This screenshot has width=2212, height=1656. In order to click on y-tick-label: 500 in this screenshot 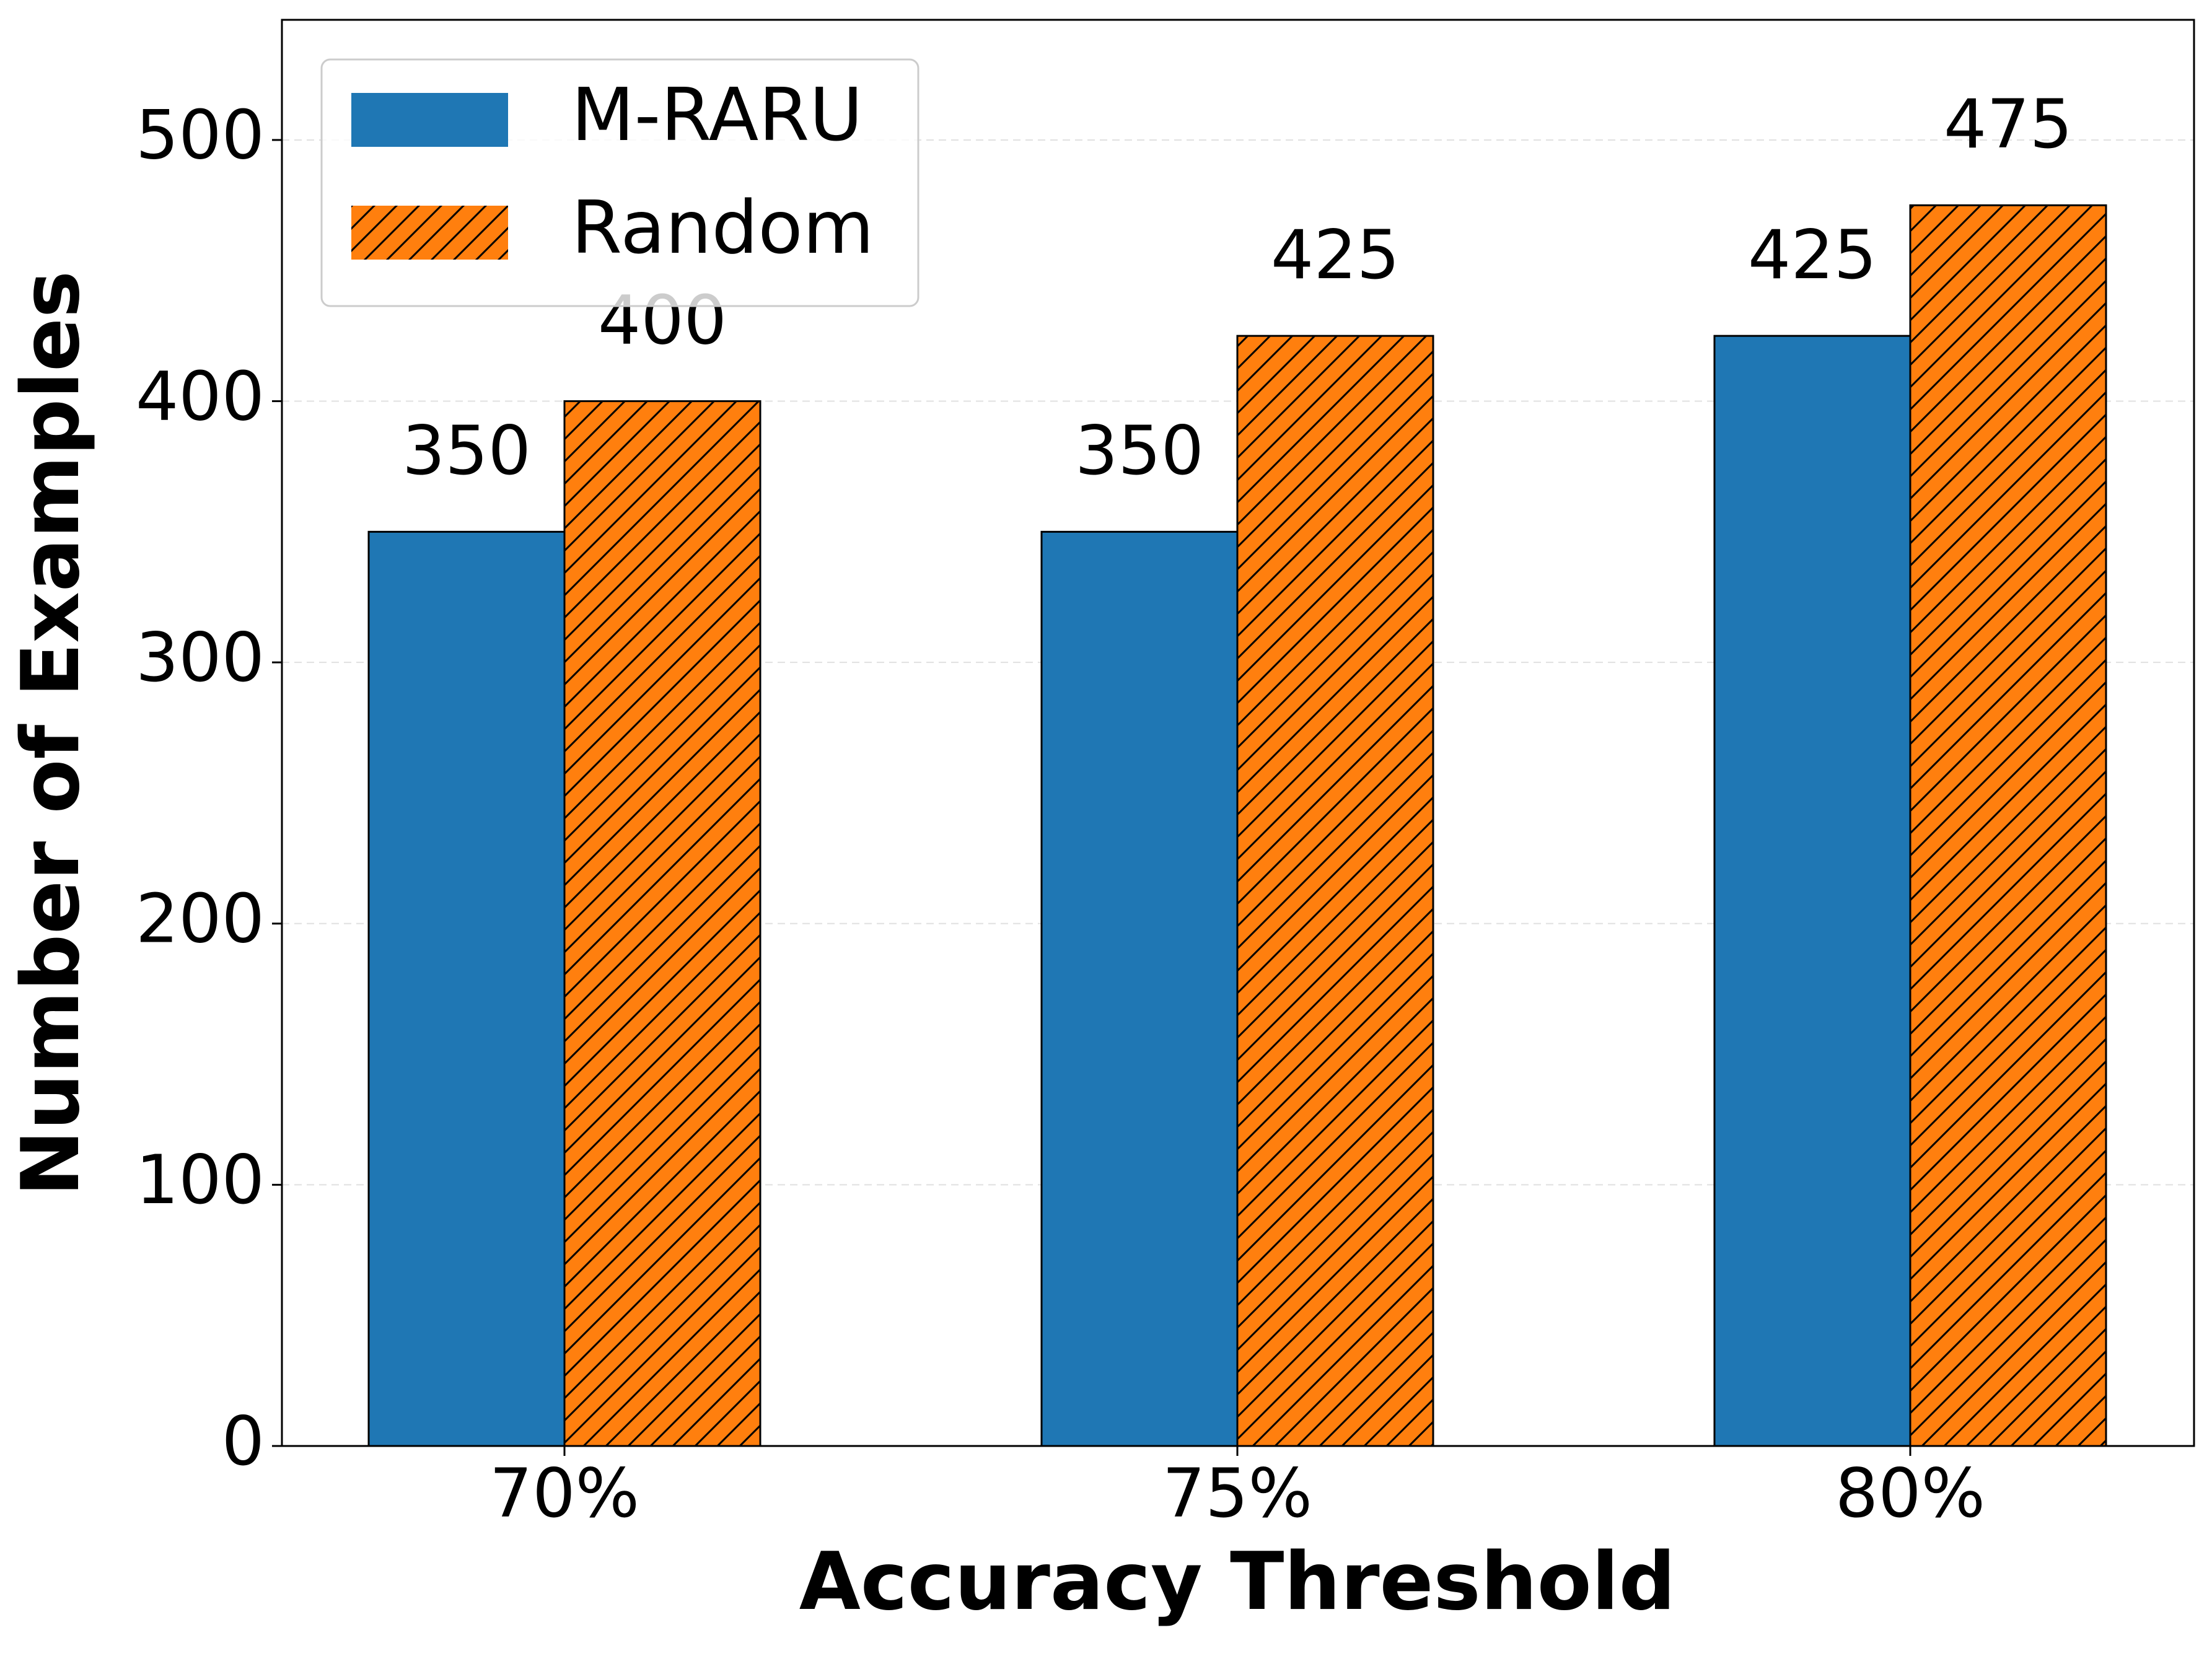, I will do `click(200, 135)`.